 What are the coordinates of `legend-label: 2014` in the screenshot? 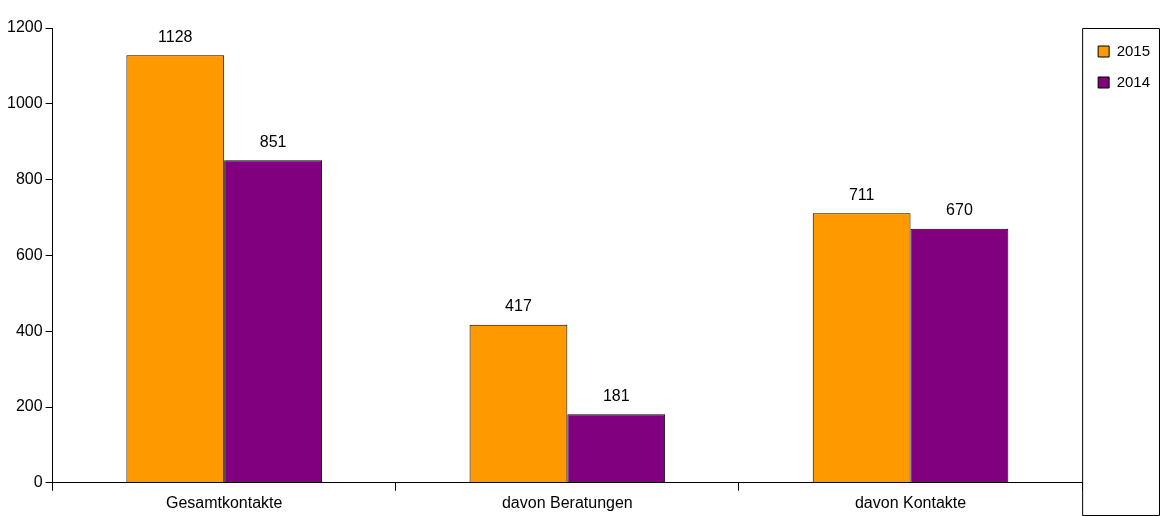 It's located at (1133, 81).